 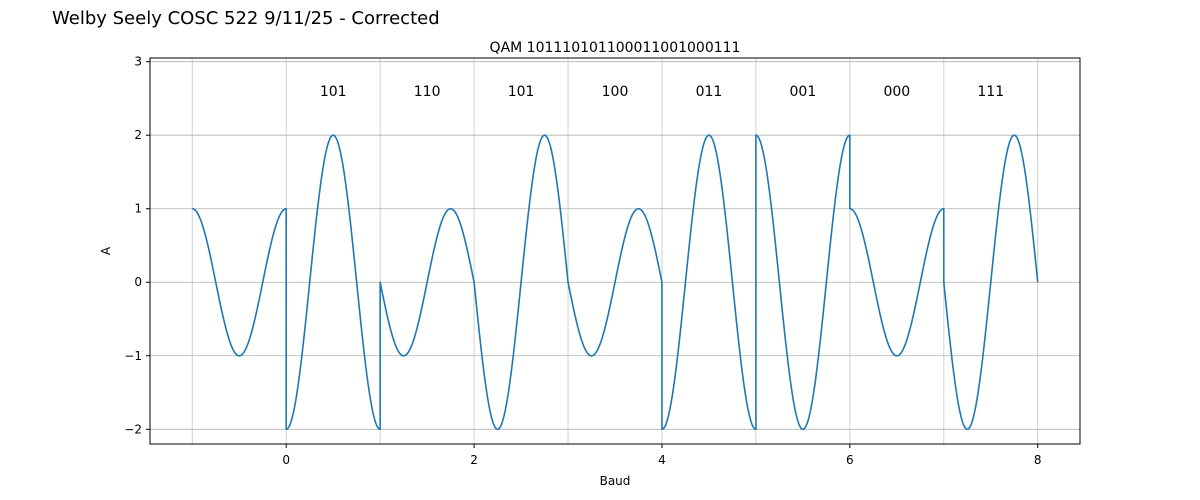 What do you see at coordinates (803, 92) in the screenshot?
I see `bit-group-label: 001` at bounding box center [803, 92].